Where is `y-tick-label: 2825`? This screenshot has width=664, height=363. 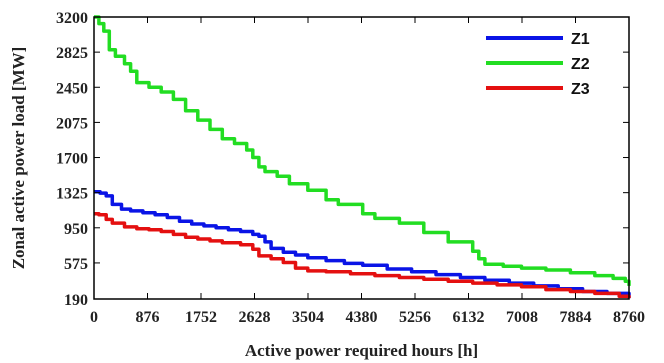
y-tick-label: 2825 is located at coordinates (72, 53).